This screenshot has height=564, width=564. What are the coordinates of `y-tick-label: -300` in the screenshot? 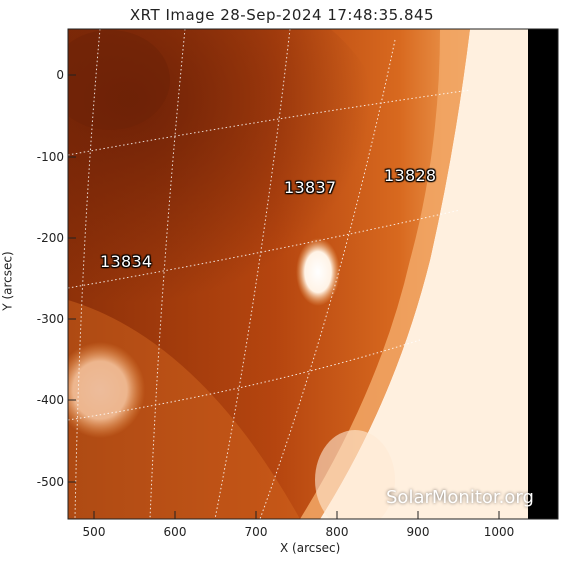 It's located at (50, 319).